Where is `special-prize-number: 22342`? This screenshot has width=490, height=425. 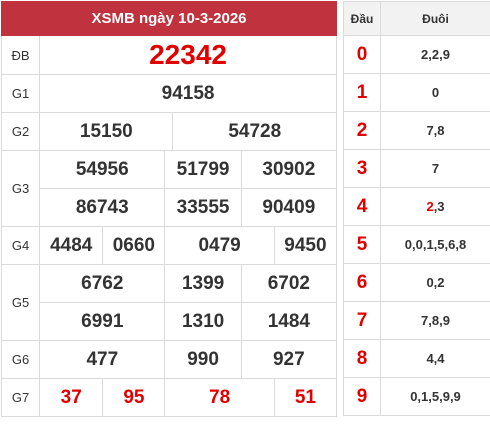
special-prize-number: 22342 is located at coordinates (188, 55).